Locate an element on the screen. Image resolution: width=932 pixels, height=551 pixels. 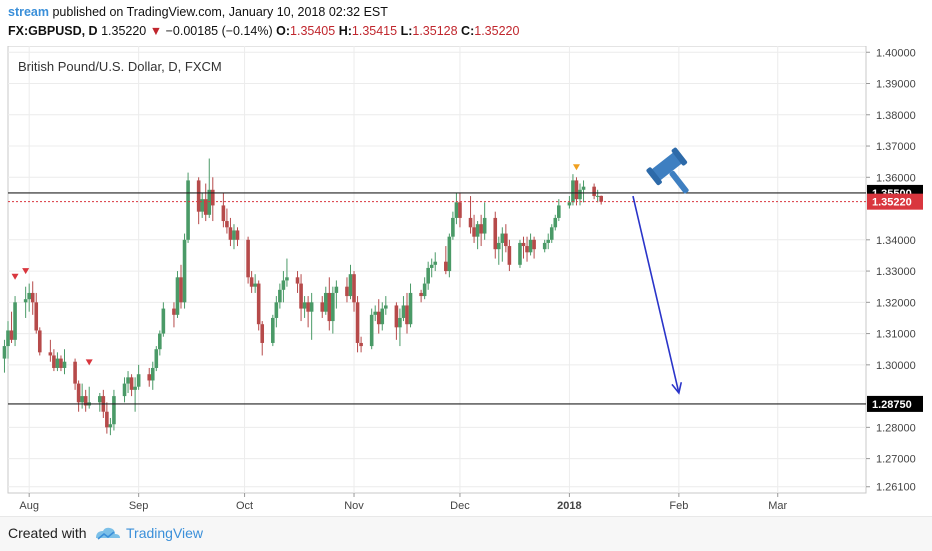
trend-line is located at coordinates (657, 295).